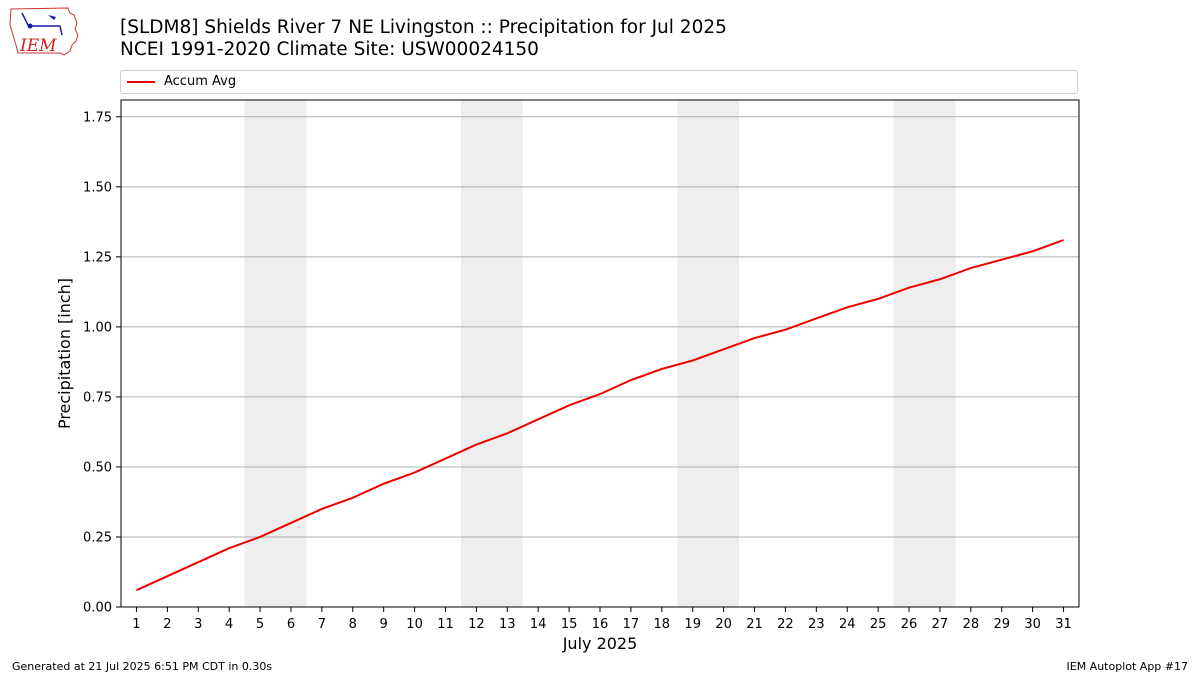 The height and width of the screenshot is (675, 1200). Describe the element at coordinates (538, 624) in the screenshot. I see `x-tick-label: 14` at that location.